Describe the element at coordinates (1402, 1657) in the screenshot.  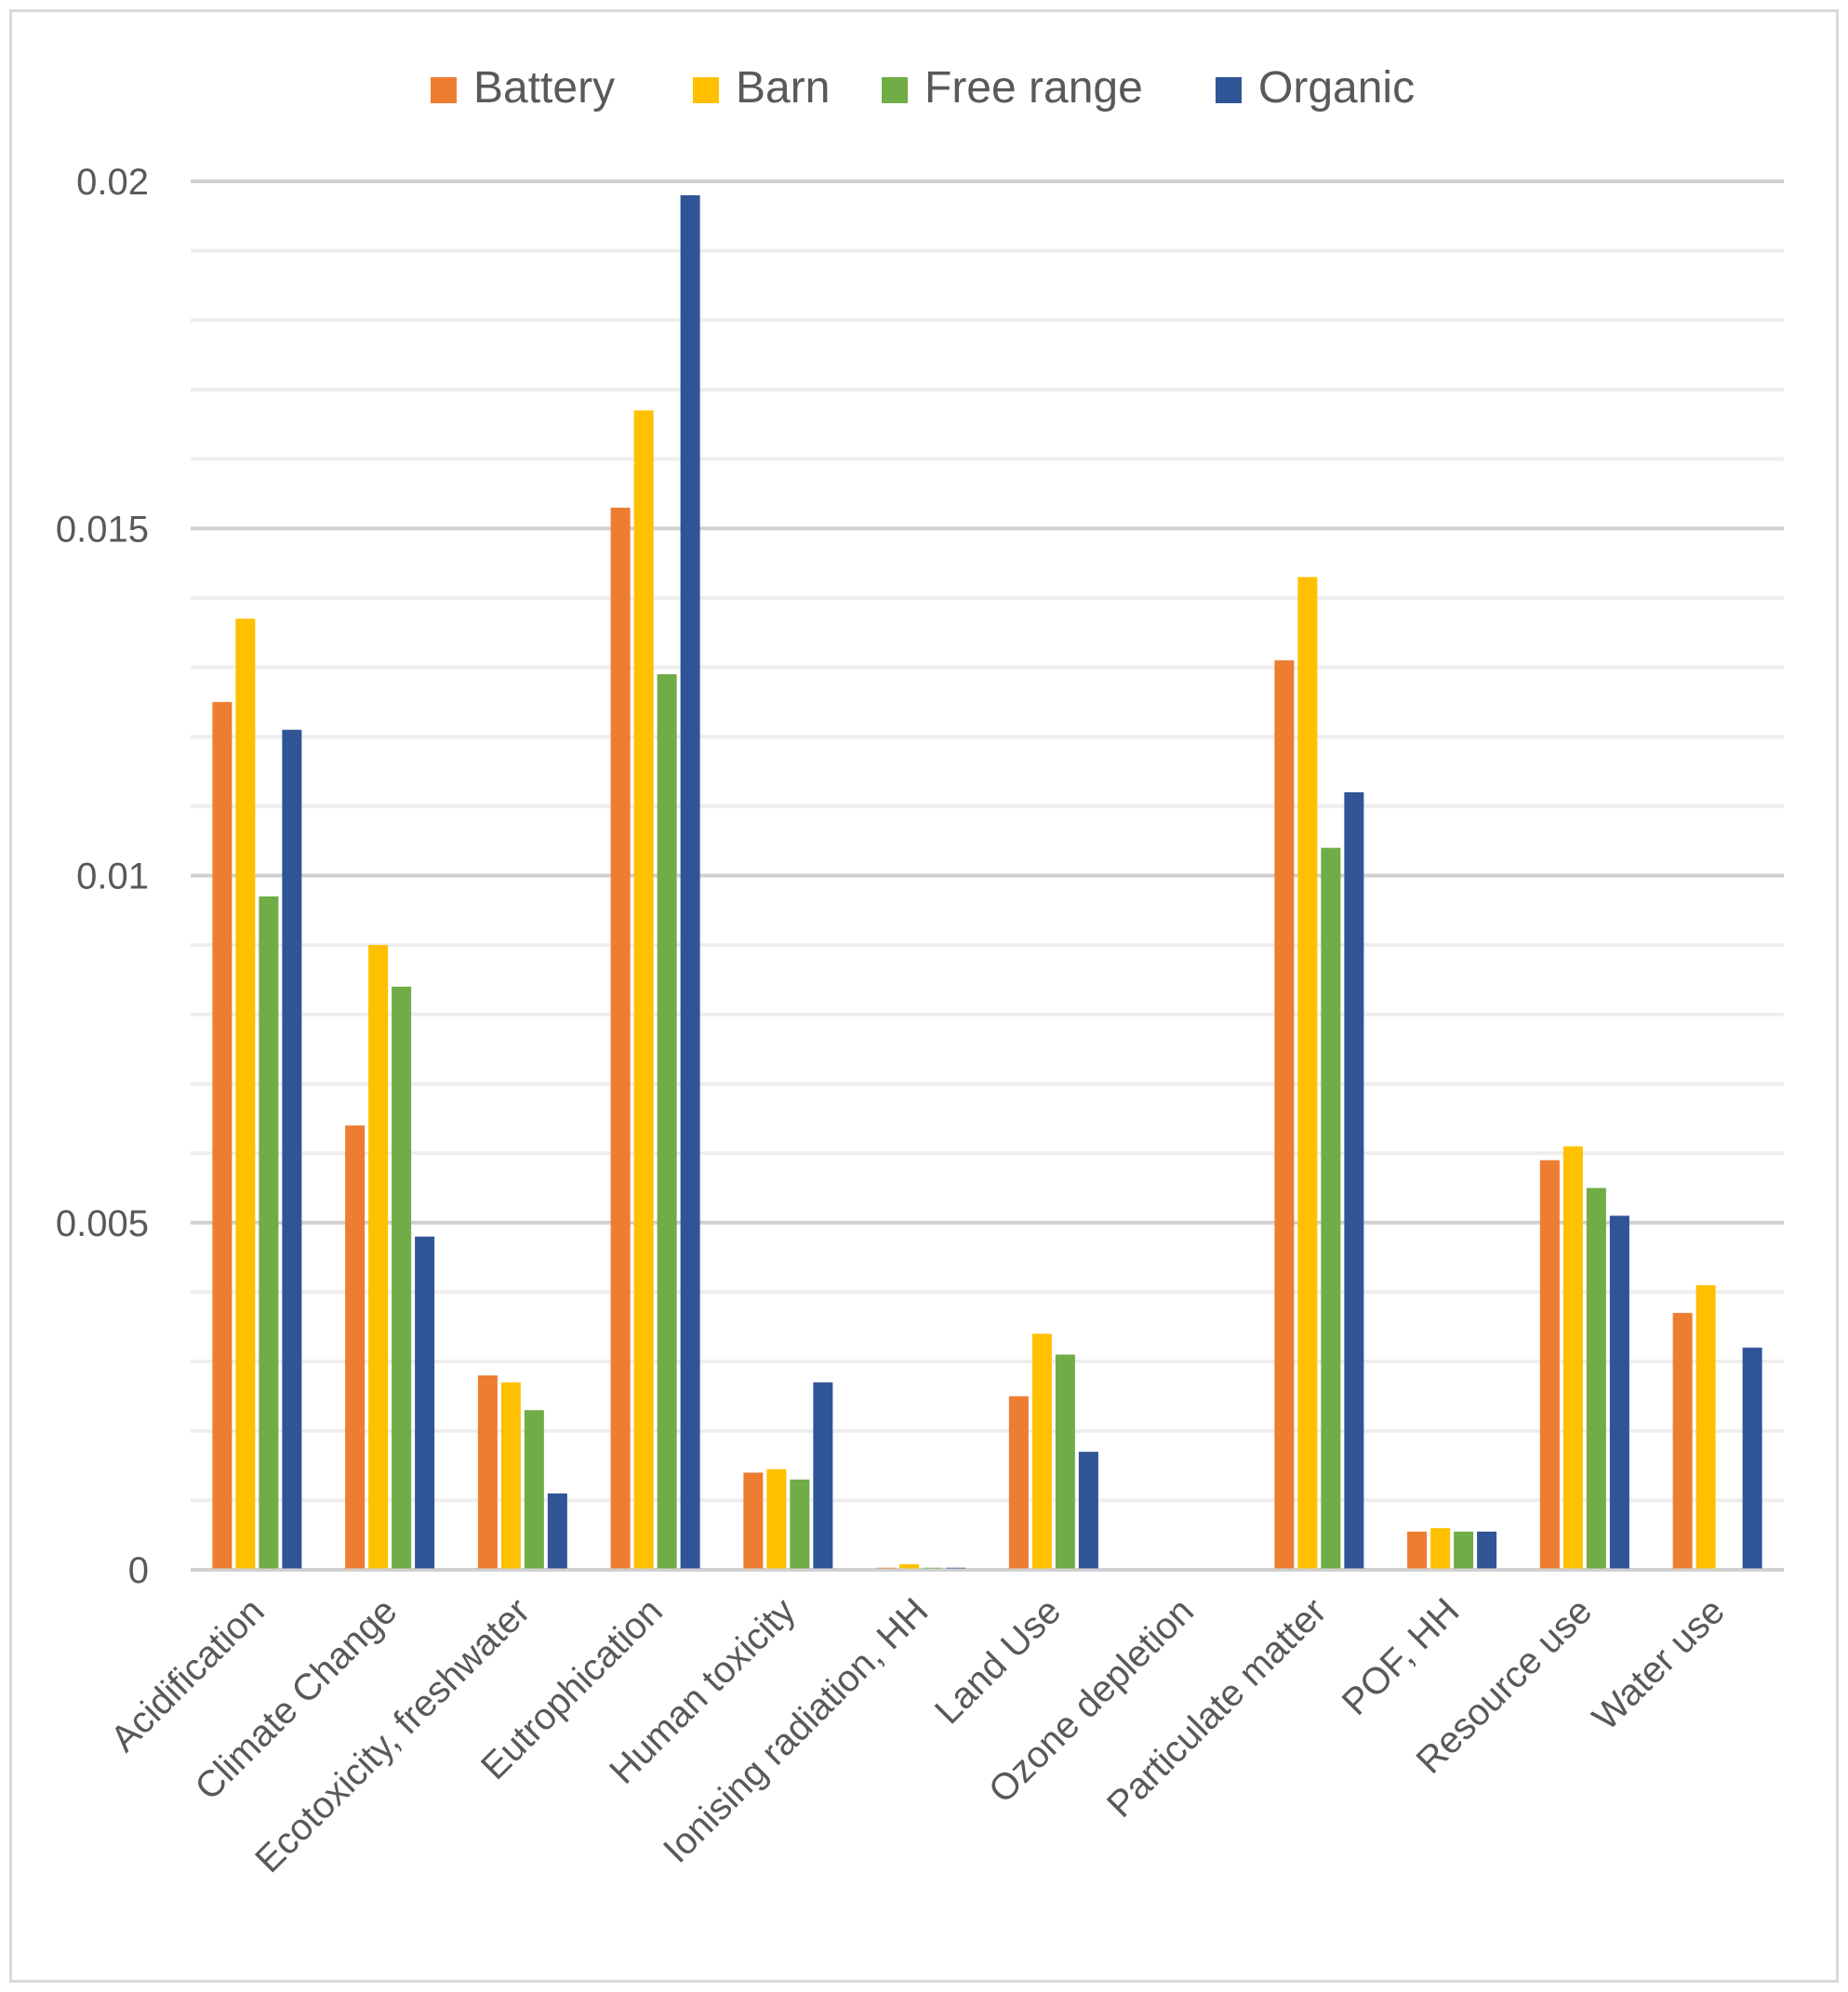
I see `x-tick-label: POF, HH` at that location.